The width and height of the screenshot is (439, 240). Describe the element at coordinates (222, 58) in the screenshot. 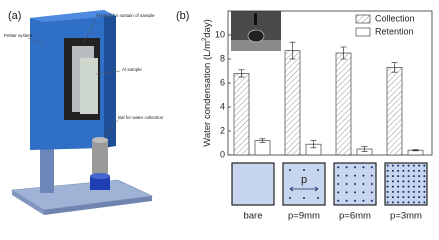

I see `y-tick-label: 8` at that location.